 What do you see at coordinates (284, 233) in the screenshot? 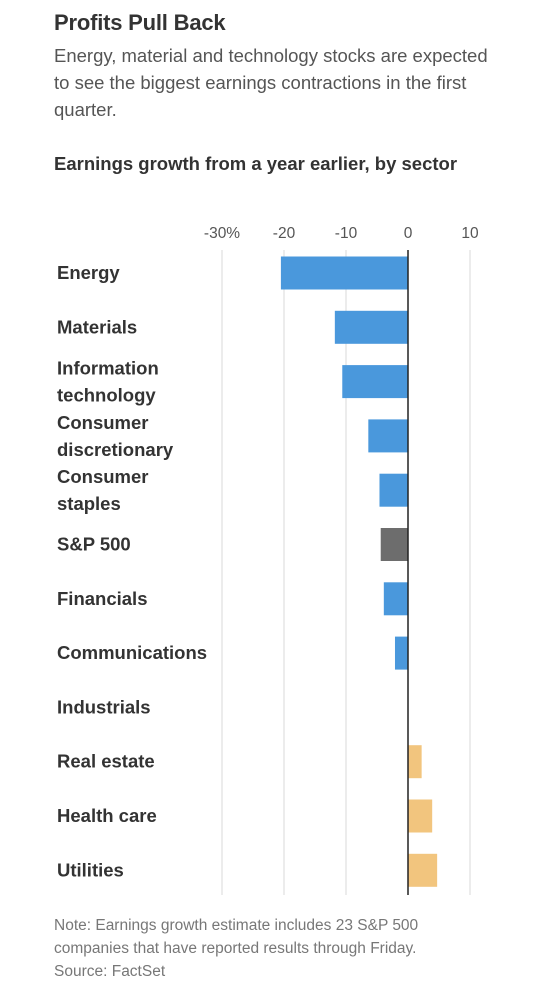
I see `x-tick-label: -20` at bounding box center [284, 233].